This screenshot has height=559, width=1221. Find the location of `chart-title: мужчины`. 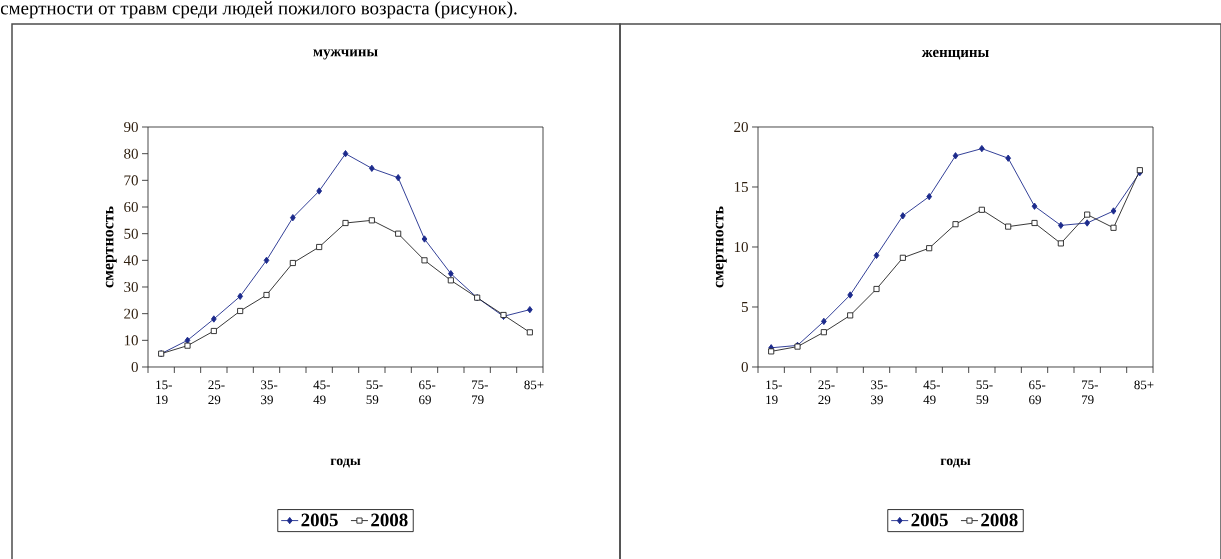

chart-title: мужчины is located at coordinates (345, 54).